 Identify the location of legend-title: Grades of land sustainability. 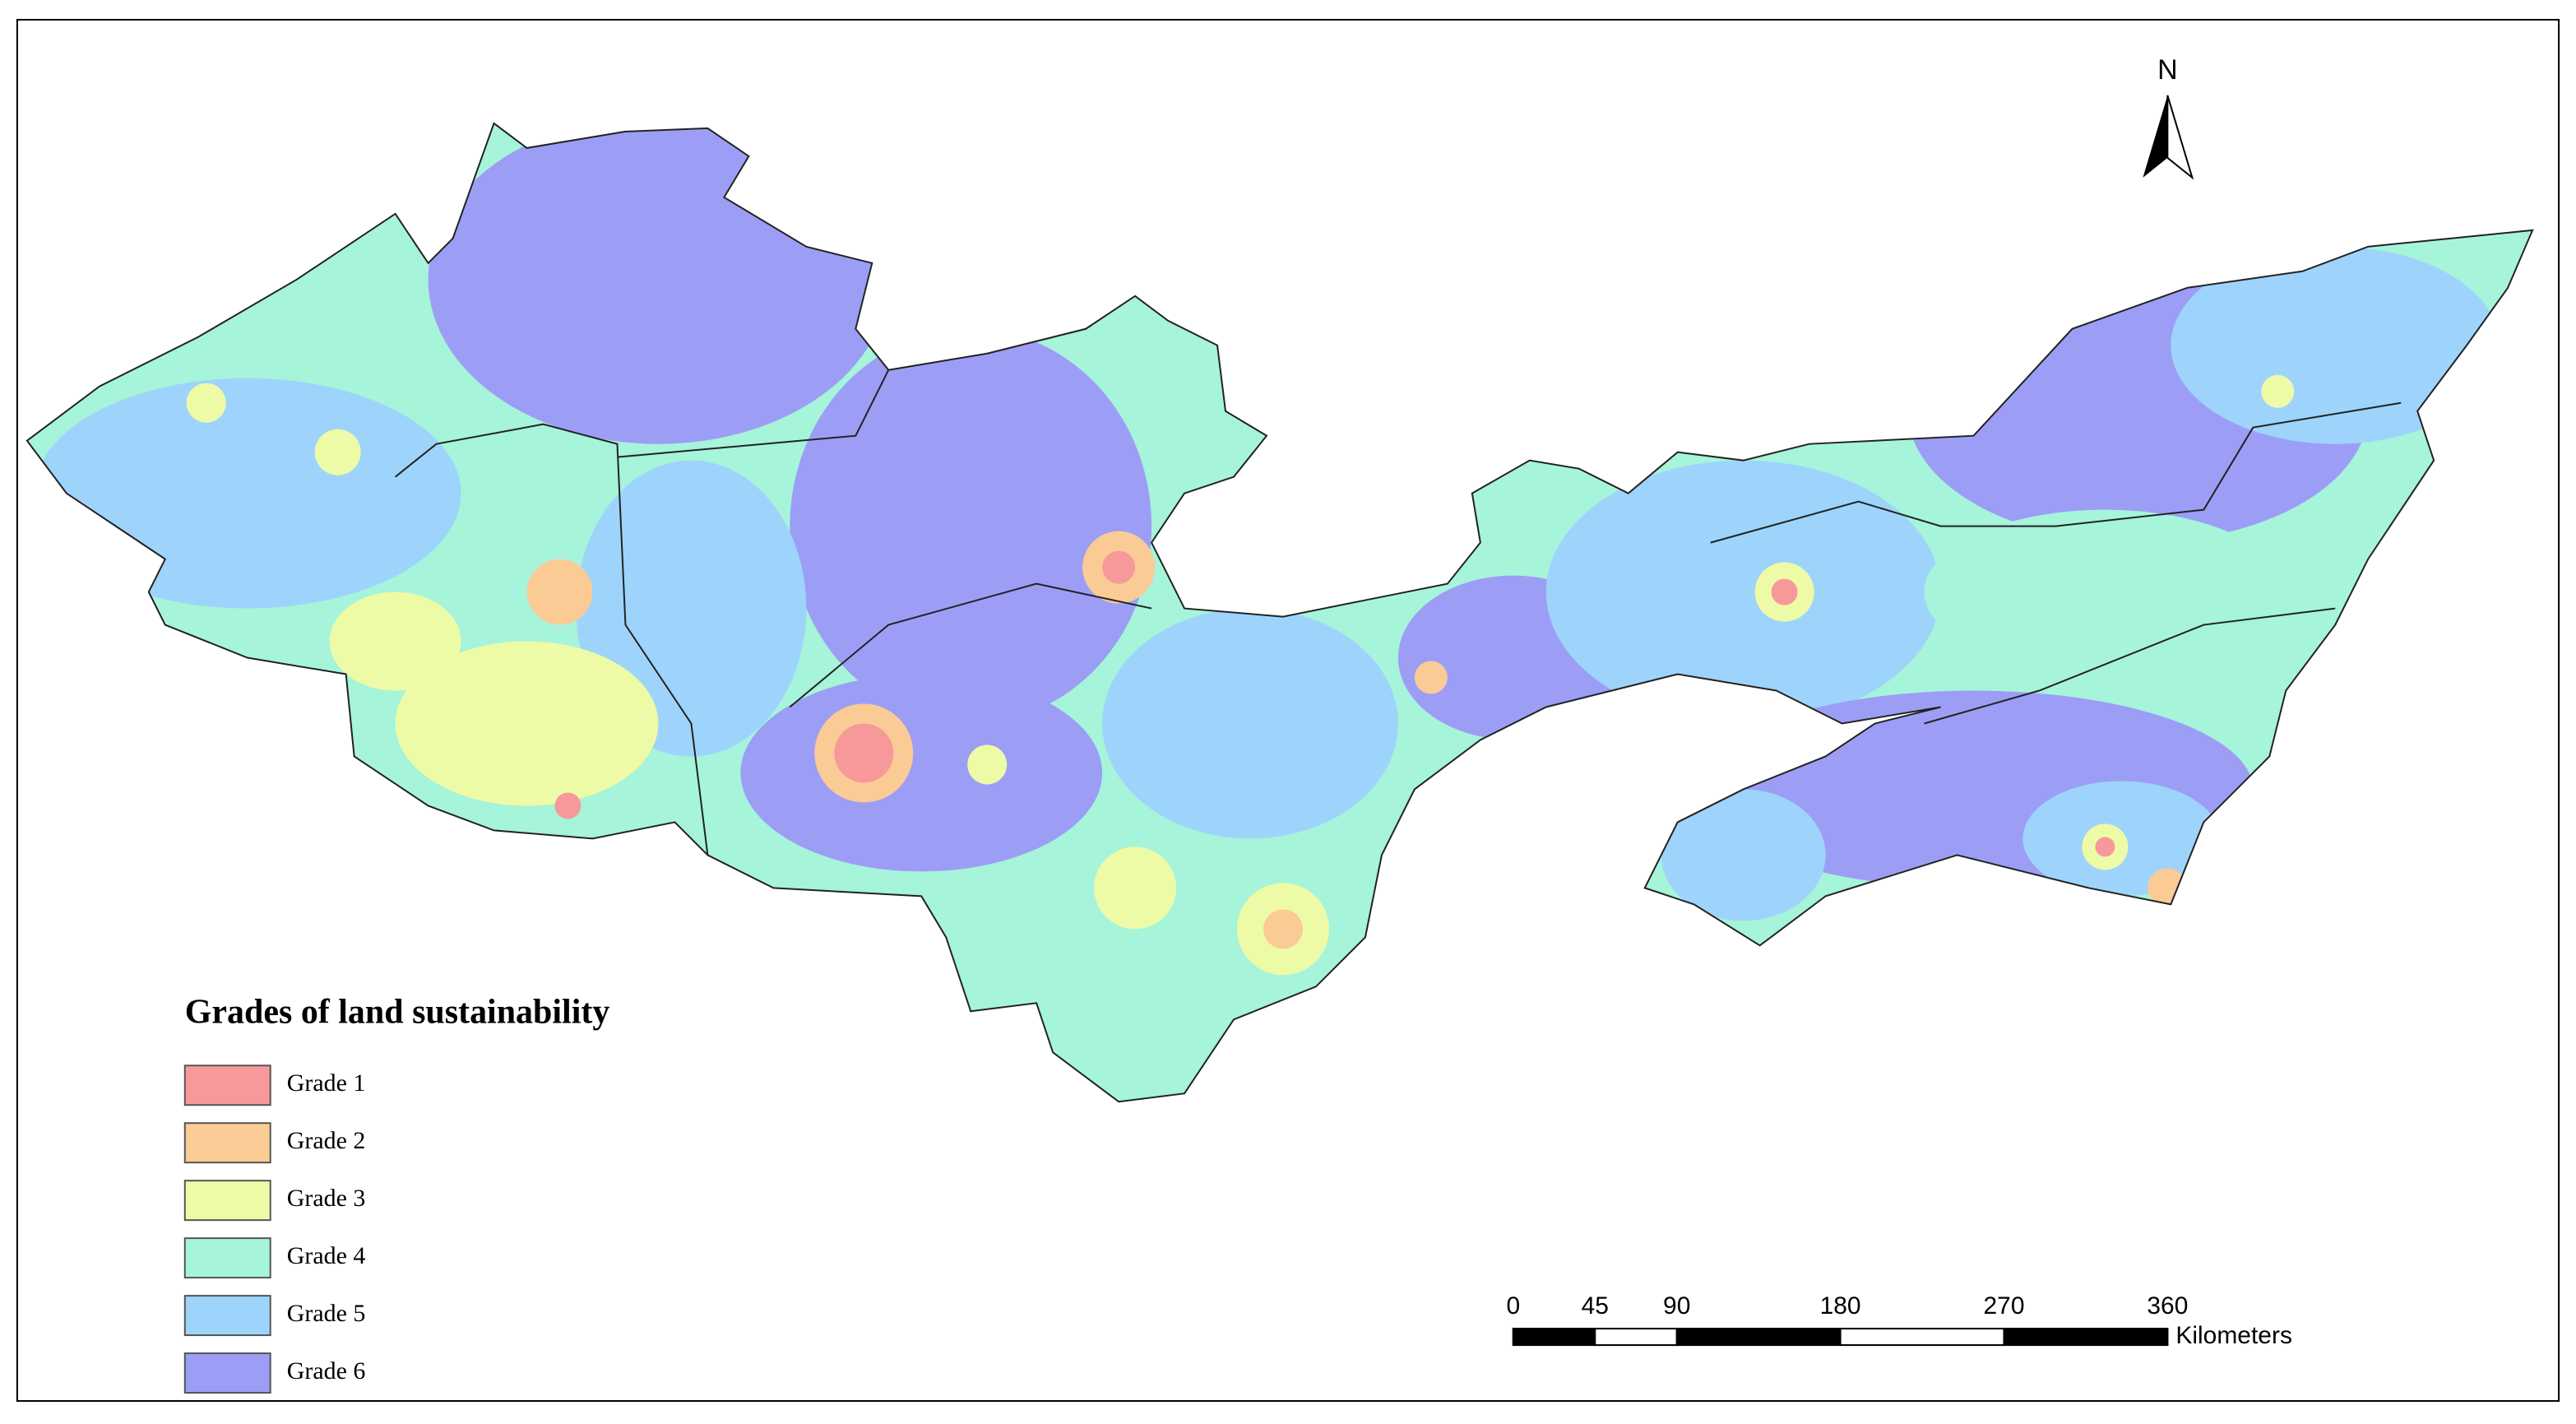
(398, 1012).